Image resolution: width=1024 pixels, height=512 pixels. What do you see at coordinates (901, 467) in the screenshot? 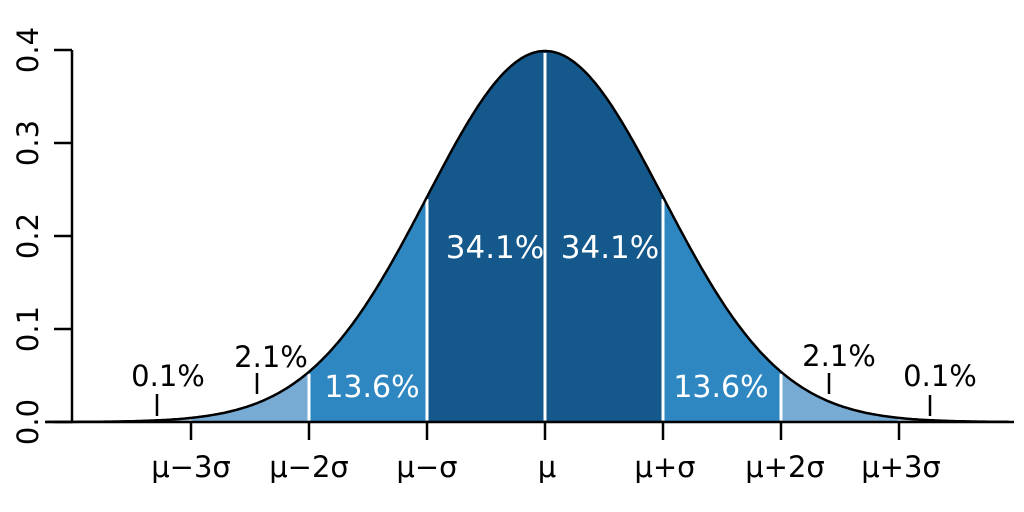
I see `x-tick-label-mu-plus-3sigma: μ+3σ` at bounding box center [901, 467].